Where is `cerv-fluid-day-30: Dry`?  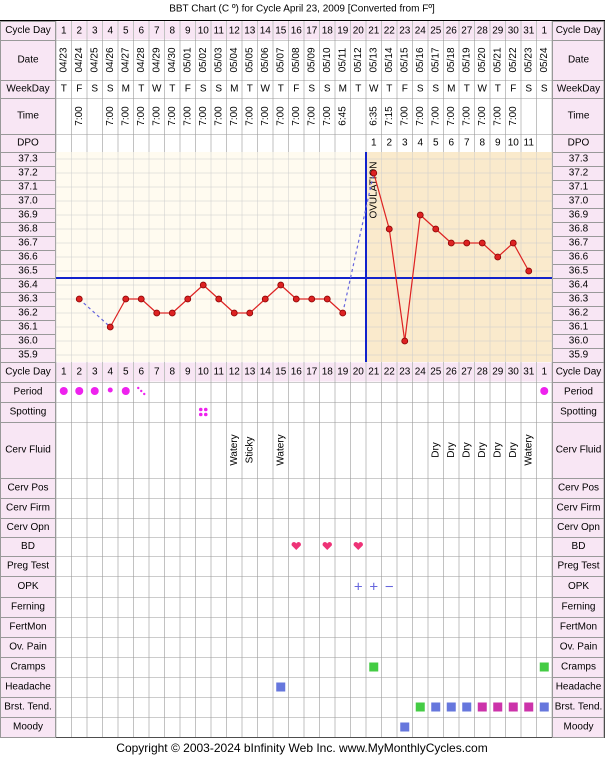 cerv-fluid-day-30: Dry is located at coordinates (513, 450).